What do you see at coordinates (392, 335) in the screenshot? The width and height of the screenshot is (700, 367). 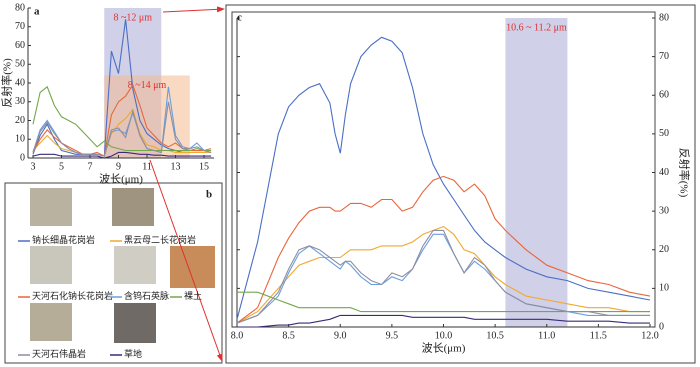 I see `x-tick-label: 9.5` at bounding box center [392, 335].